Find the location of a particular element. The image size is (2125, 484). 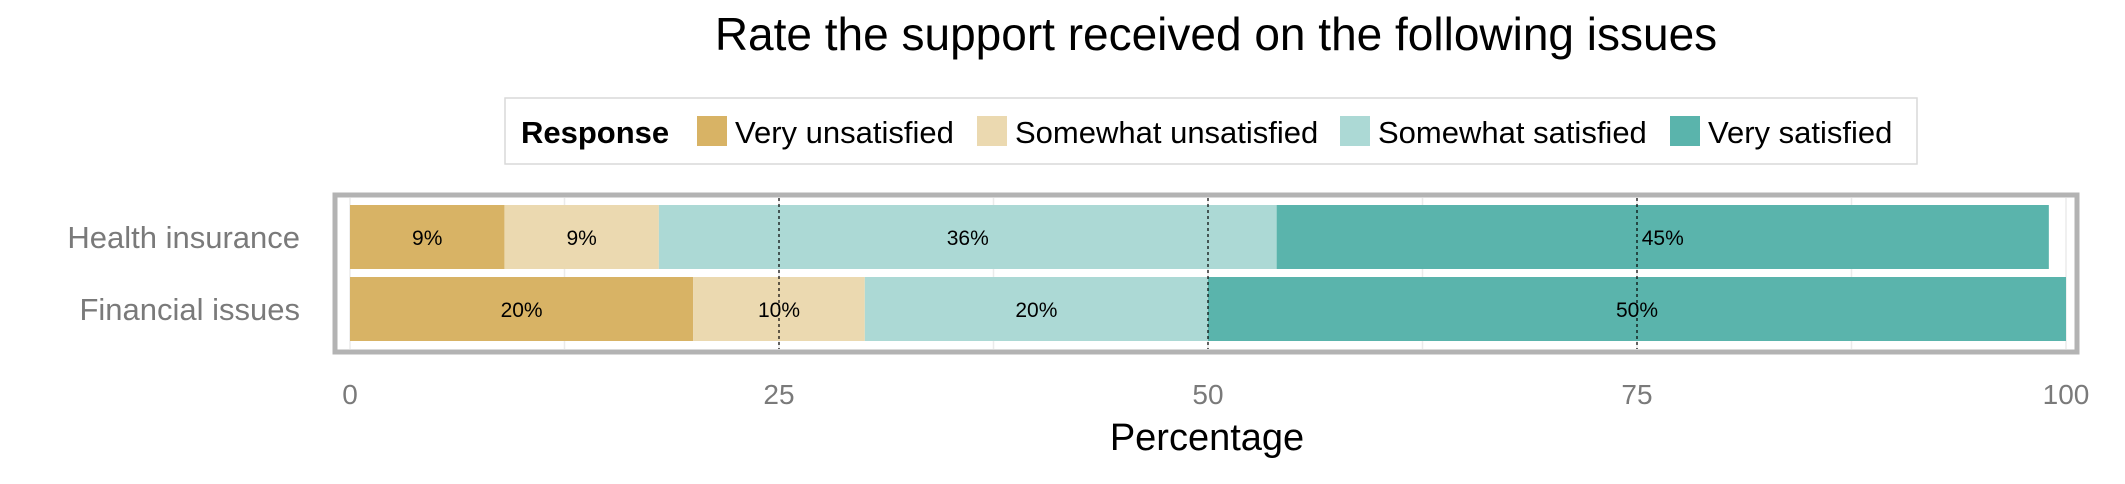

data-label-health-insurance-somewhat-satisfied: 36% is located at coordinates (968, 238).